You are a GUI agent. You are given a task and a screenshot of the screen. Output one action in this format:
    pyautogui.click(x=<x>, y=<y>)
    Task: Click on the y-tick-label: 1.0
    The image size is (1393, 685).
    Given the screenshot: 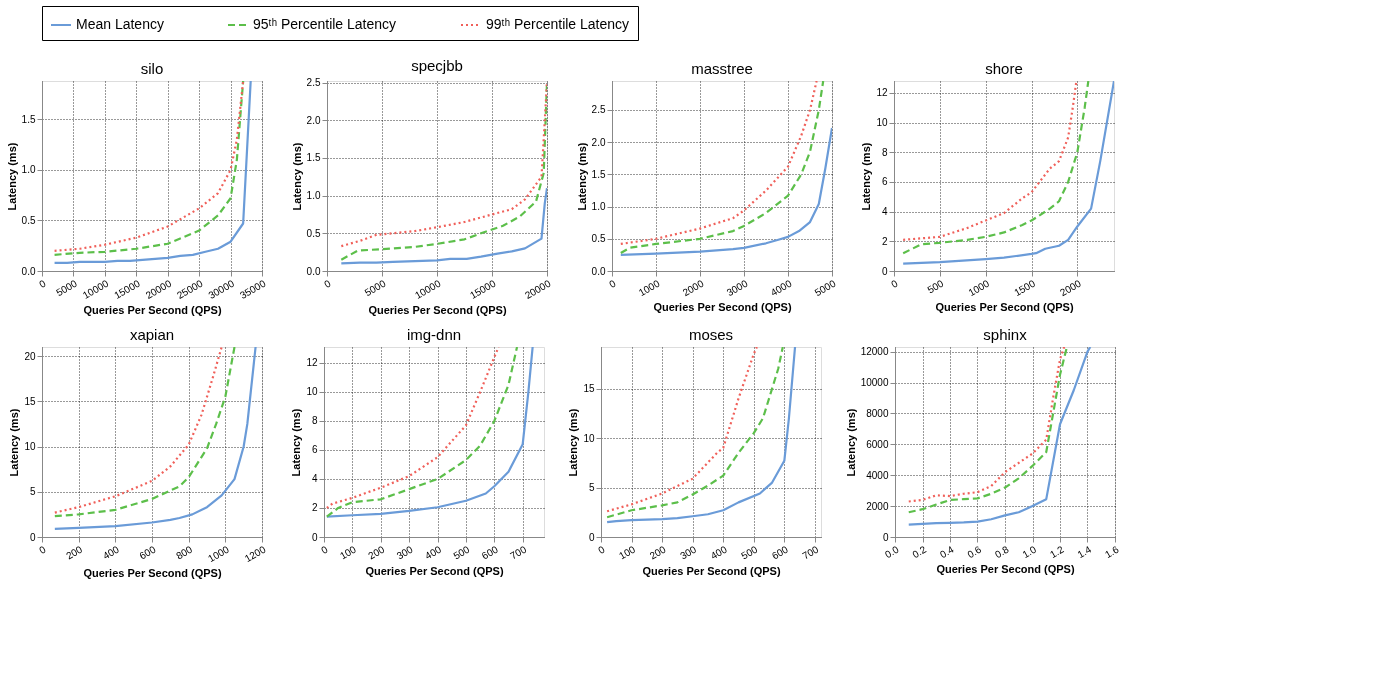 What is the action you would take?
    pyautogui.click(x=28, y=170)
    